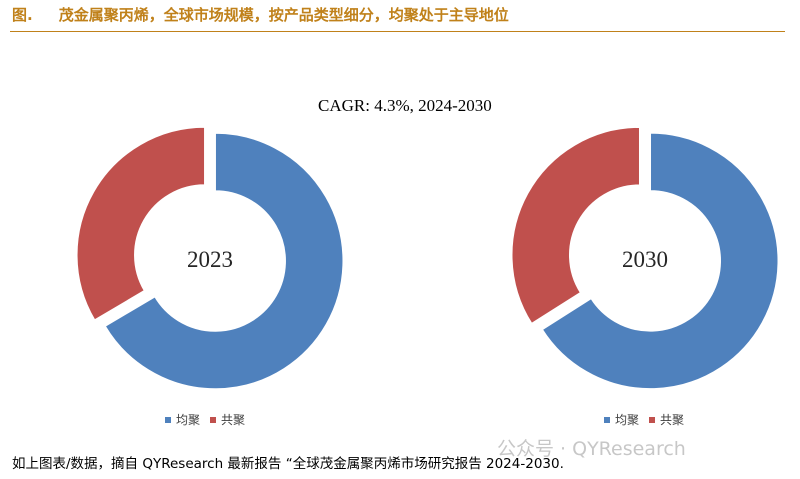  I want to click on watermark: 公众号 · QYResearch, so click(591, 449).